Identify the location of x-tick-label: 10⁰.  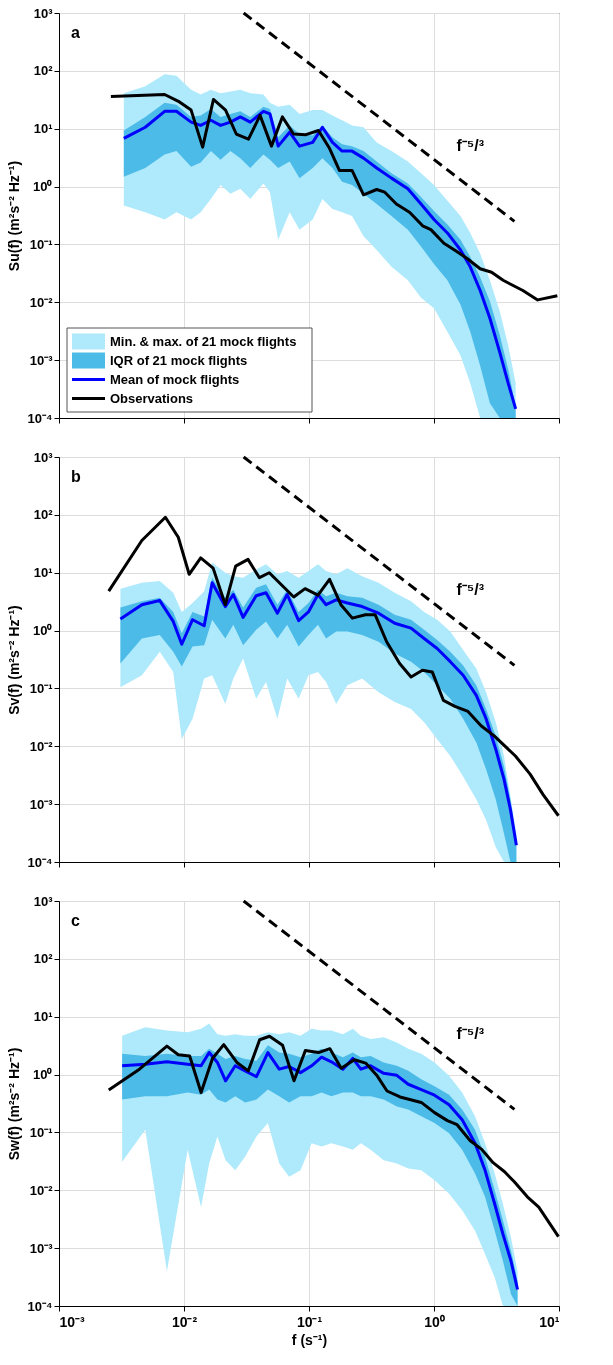
(434, 1321).